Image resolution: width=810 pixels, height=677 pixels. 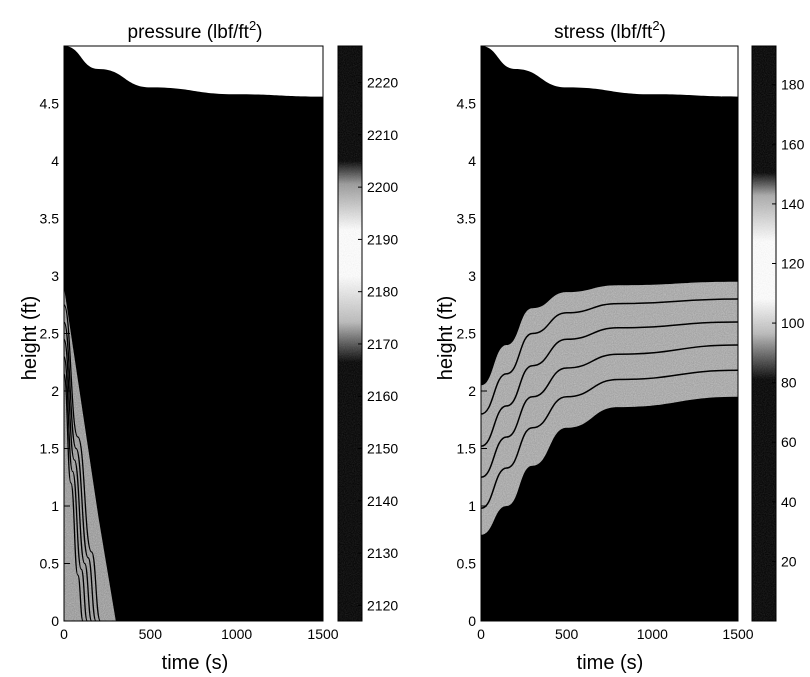 I want to click on colorbar-tick-label: 2160, so click(x=382, y=396).